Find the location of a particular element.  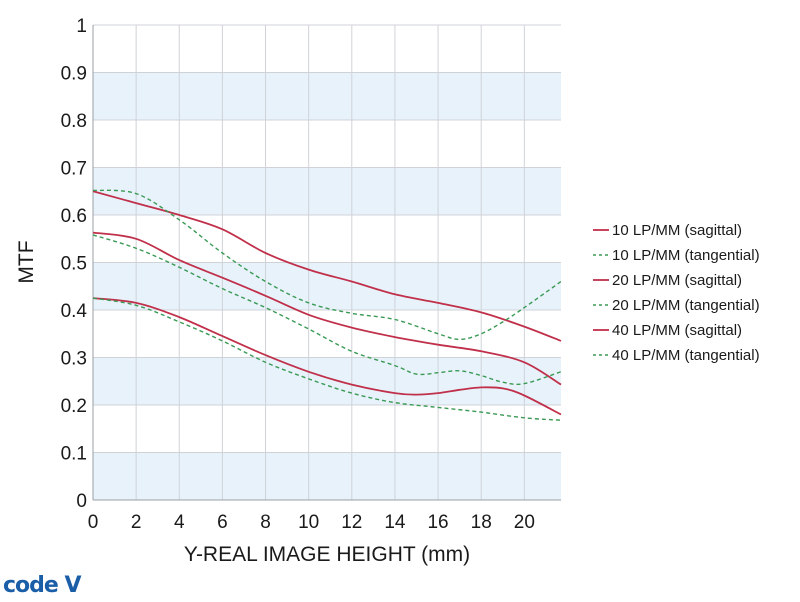

y-tick-label: 0.1 is located at coordinates (74, 454).